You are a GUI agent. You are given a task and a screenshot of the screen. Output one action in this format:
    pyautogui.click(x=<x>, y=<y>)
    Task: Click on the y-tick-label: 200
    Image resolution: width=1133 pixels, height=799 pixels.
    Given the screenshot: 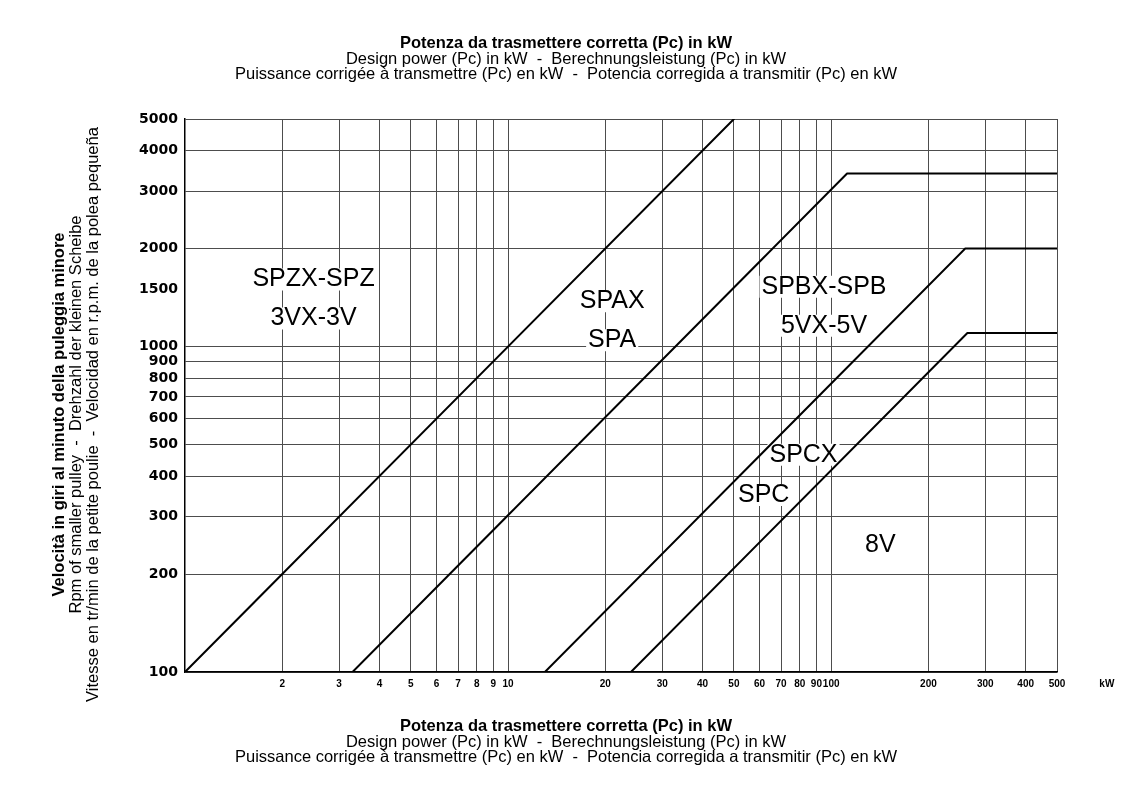 What is the action you would take?
    pyautogui.click(x=163, y=572)
    